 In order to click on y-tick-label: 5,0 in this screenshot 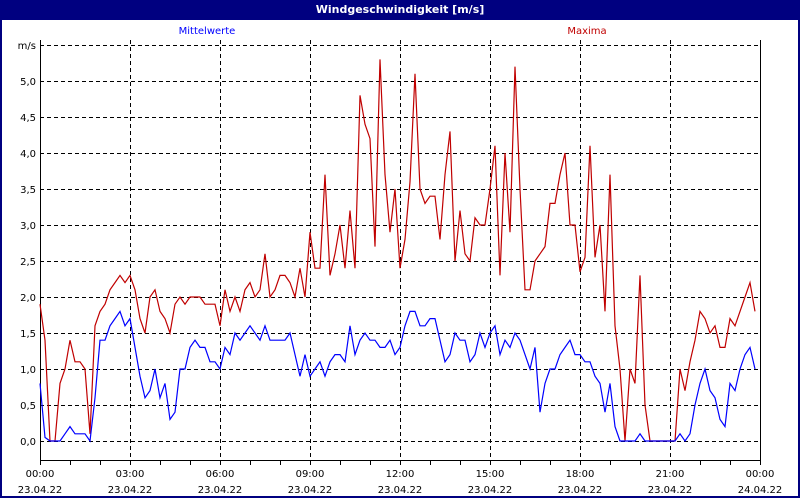, I will do `click(28, 82)`.